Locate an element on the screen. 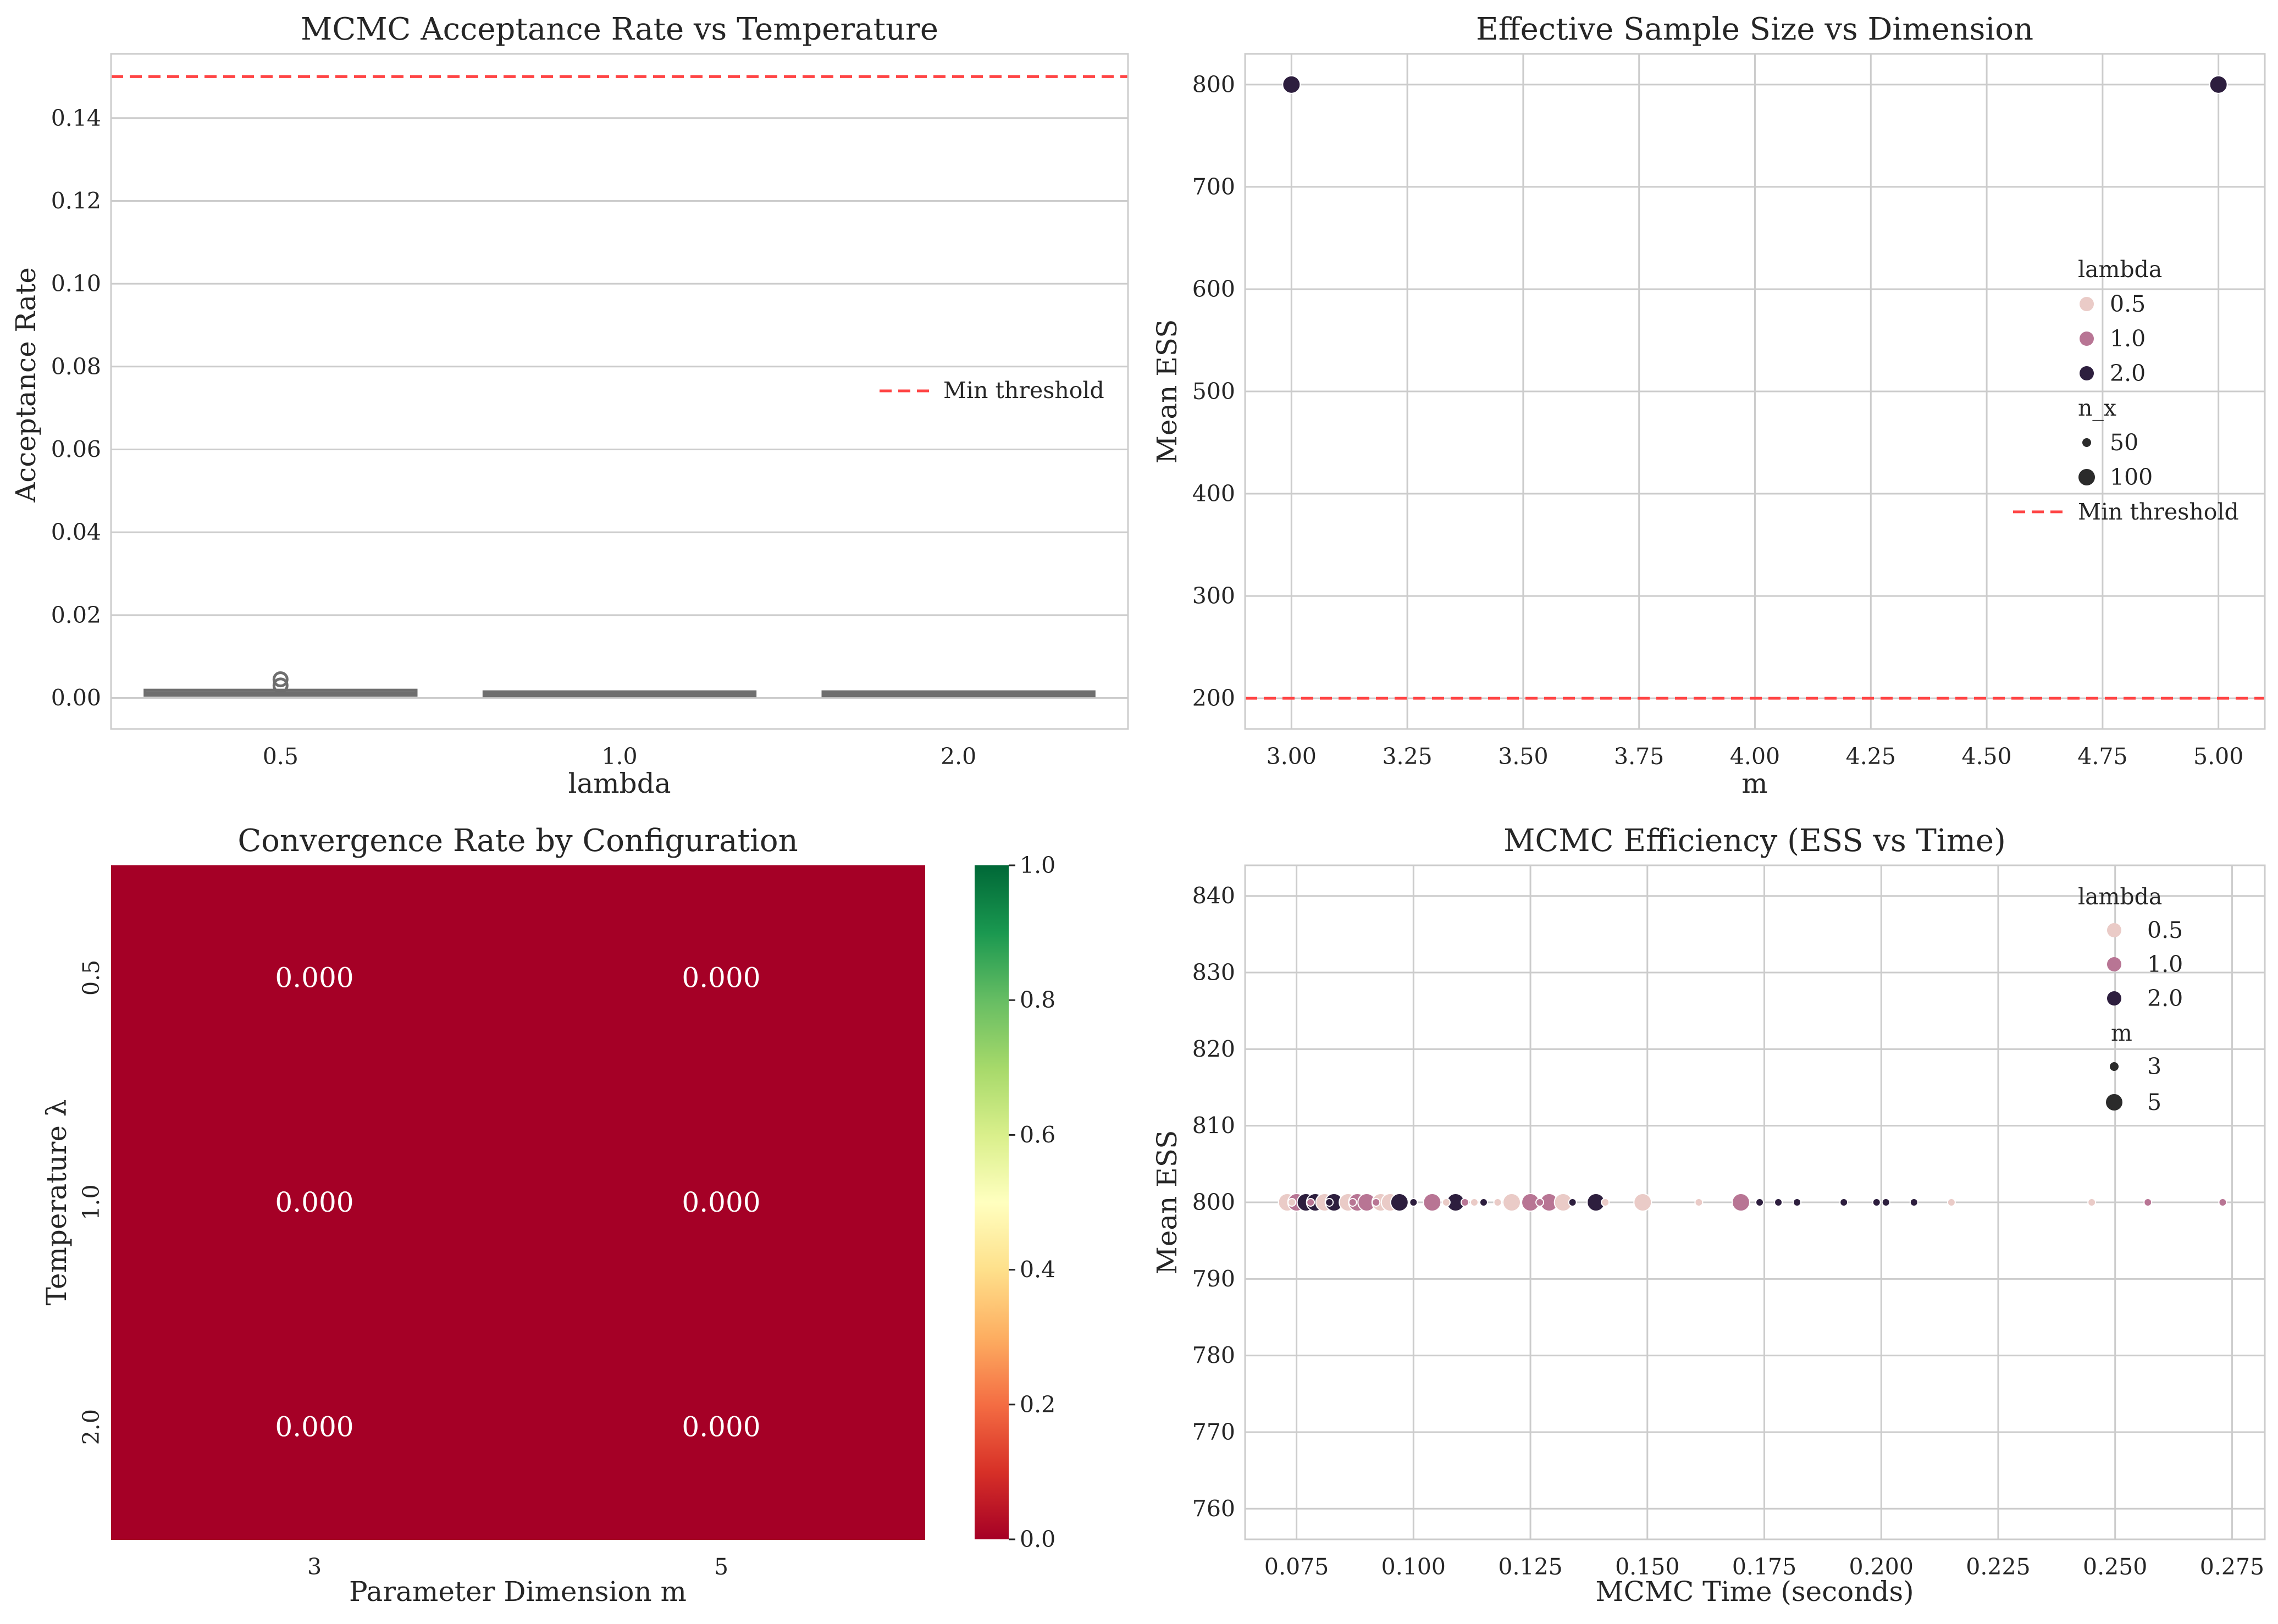 The image size is (2278, 1624). box-2.0 is located at coordinates (958, 694).